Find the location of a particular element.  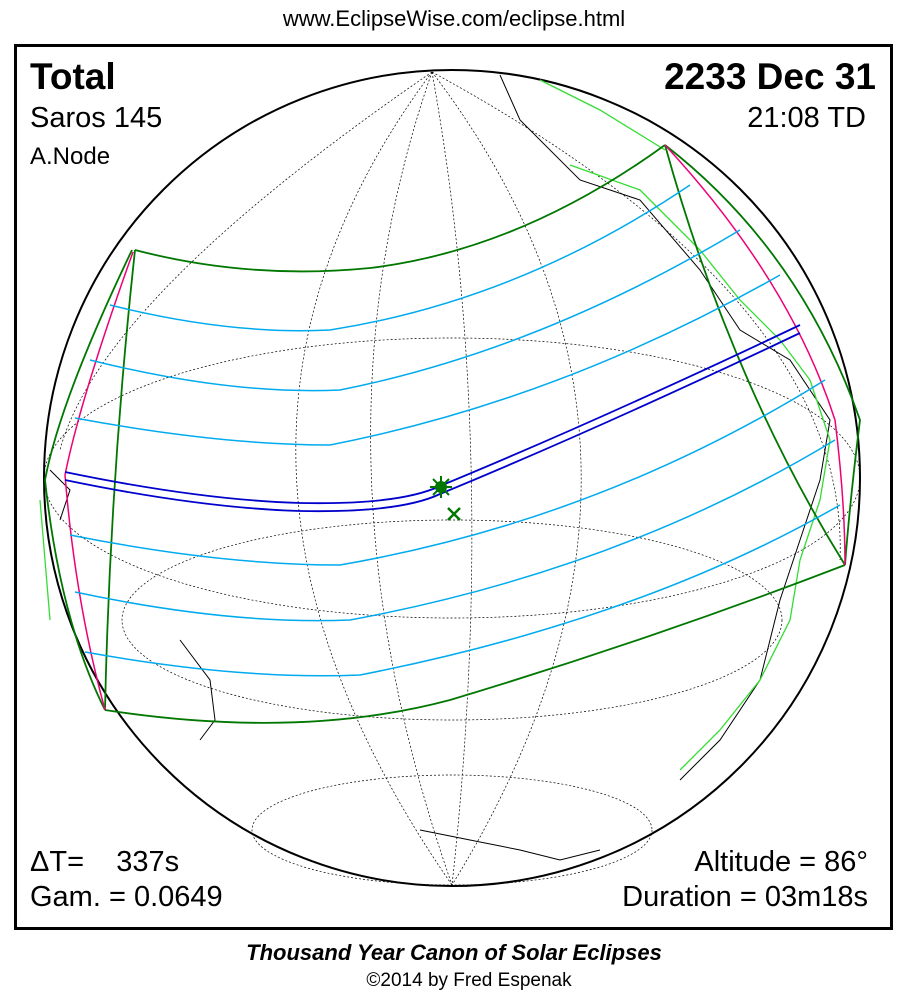

duration: Duration = 03m18s is located at coordinates (745, 897).